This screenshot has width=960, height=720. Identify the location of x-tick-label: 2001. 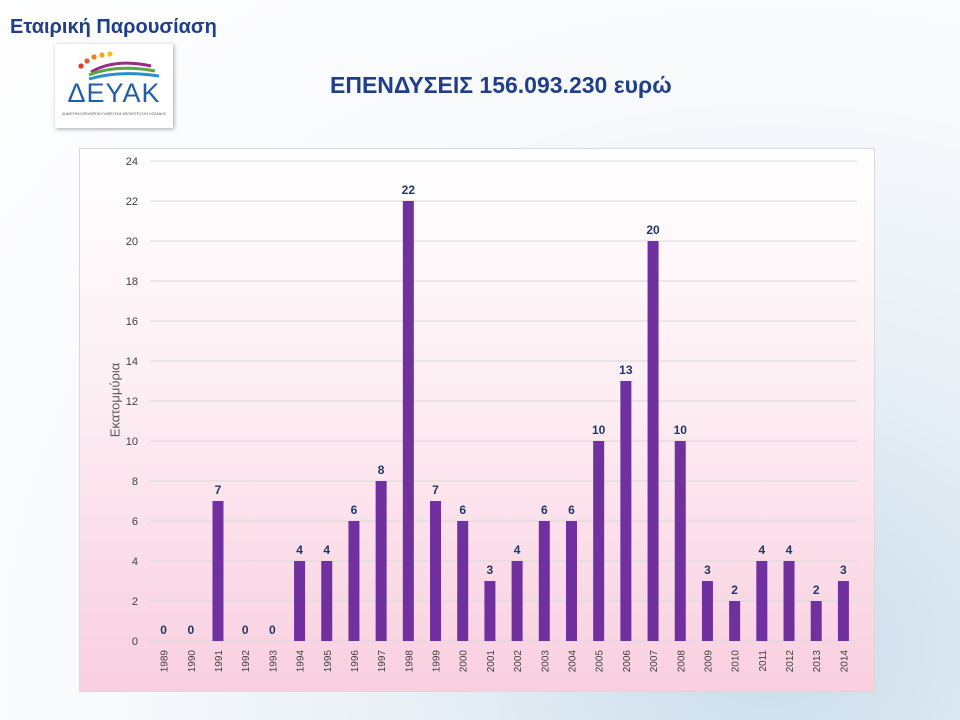
(491, 661).